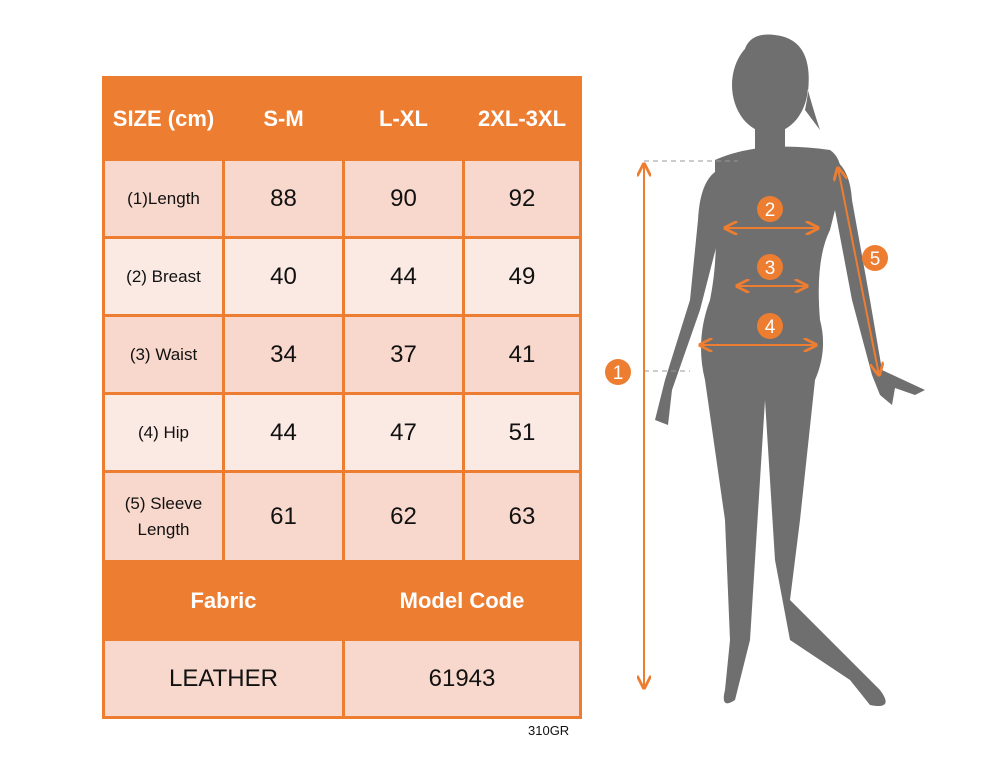 The image size is (991, 759). I want to click on cell: 34, so click(283, 354).